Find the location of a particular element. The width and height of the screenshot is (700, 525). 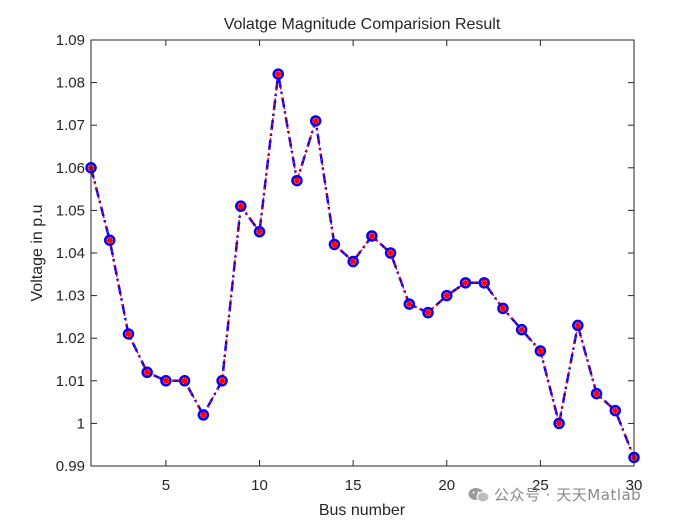

x-axis-label: Bus number is located at coordinates (362, 510).